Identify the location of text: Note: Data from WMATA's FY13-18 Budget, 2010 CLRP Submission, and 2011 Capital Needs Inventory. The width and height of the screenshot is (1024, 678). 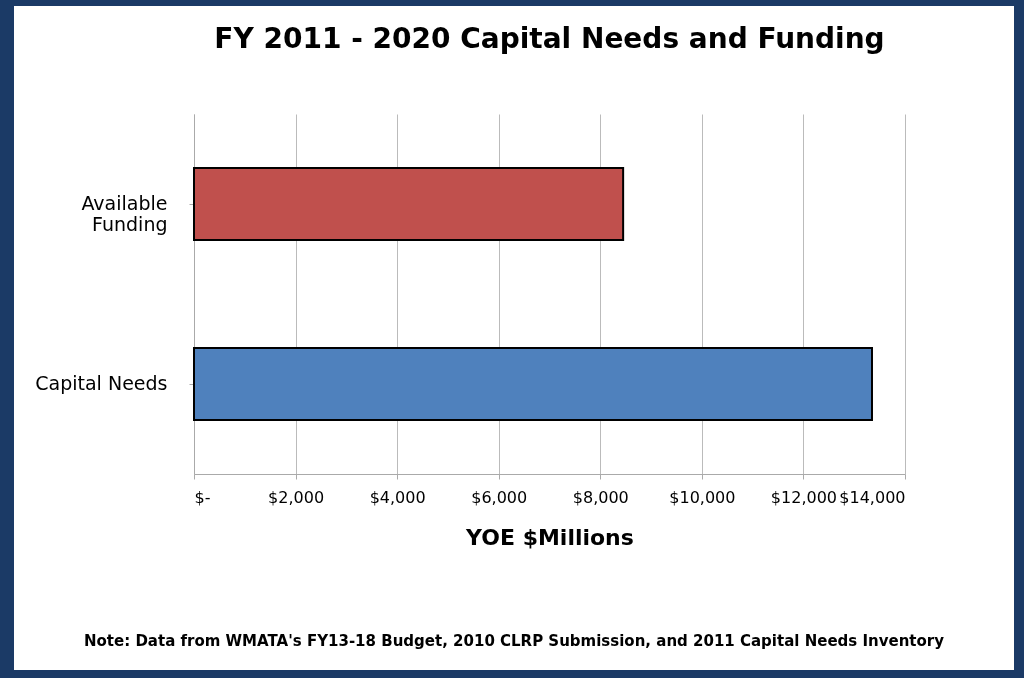
(514, 641).